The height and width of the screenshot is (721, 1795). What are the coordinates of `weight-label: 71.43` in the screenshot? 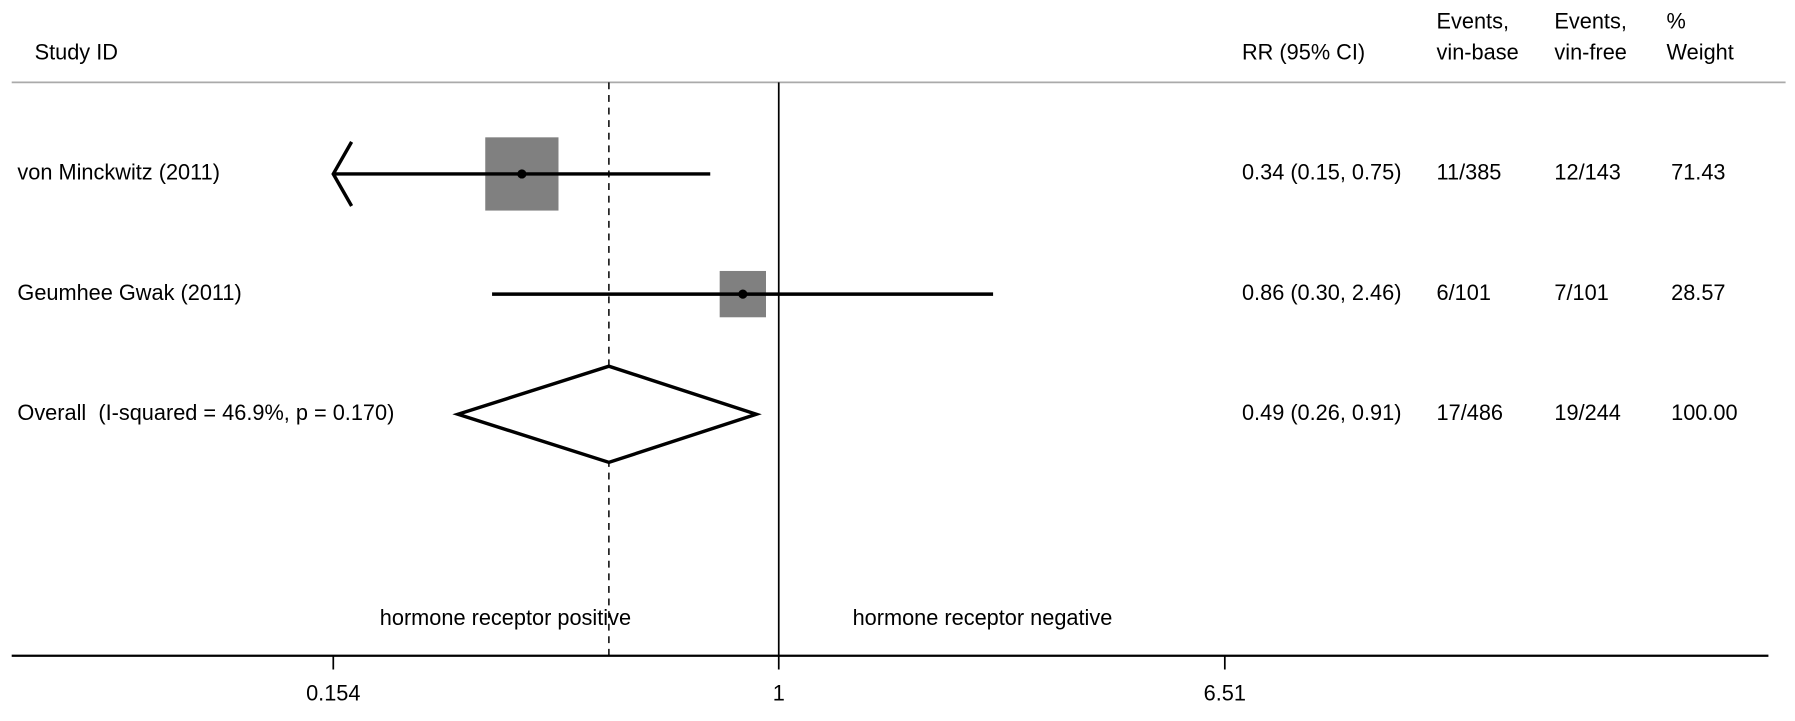 It's located at (1698, 172).